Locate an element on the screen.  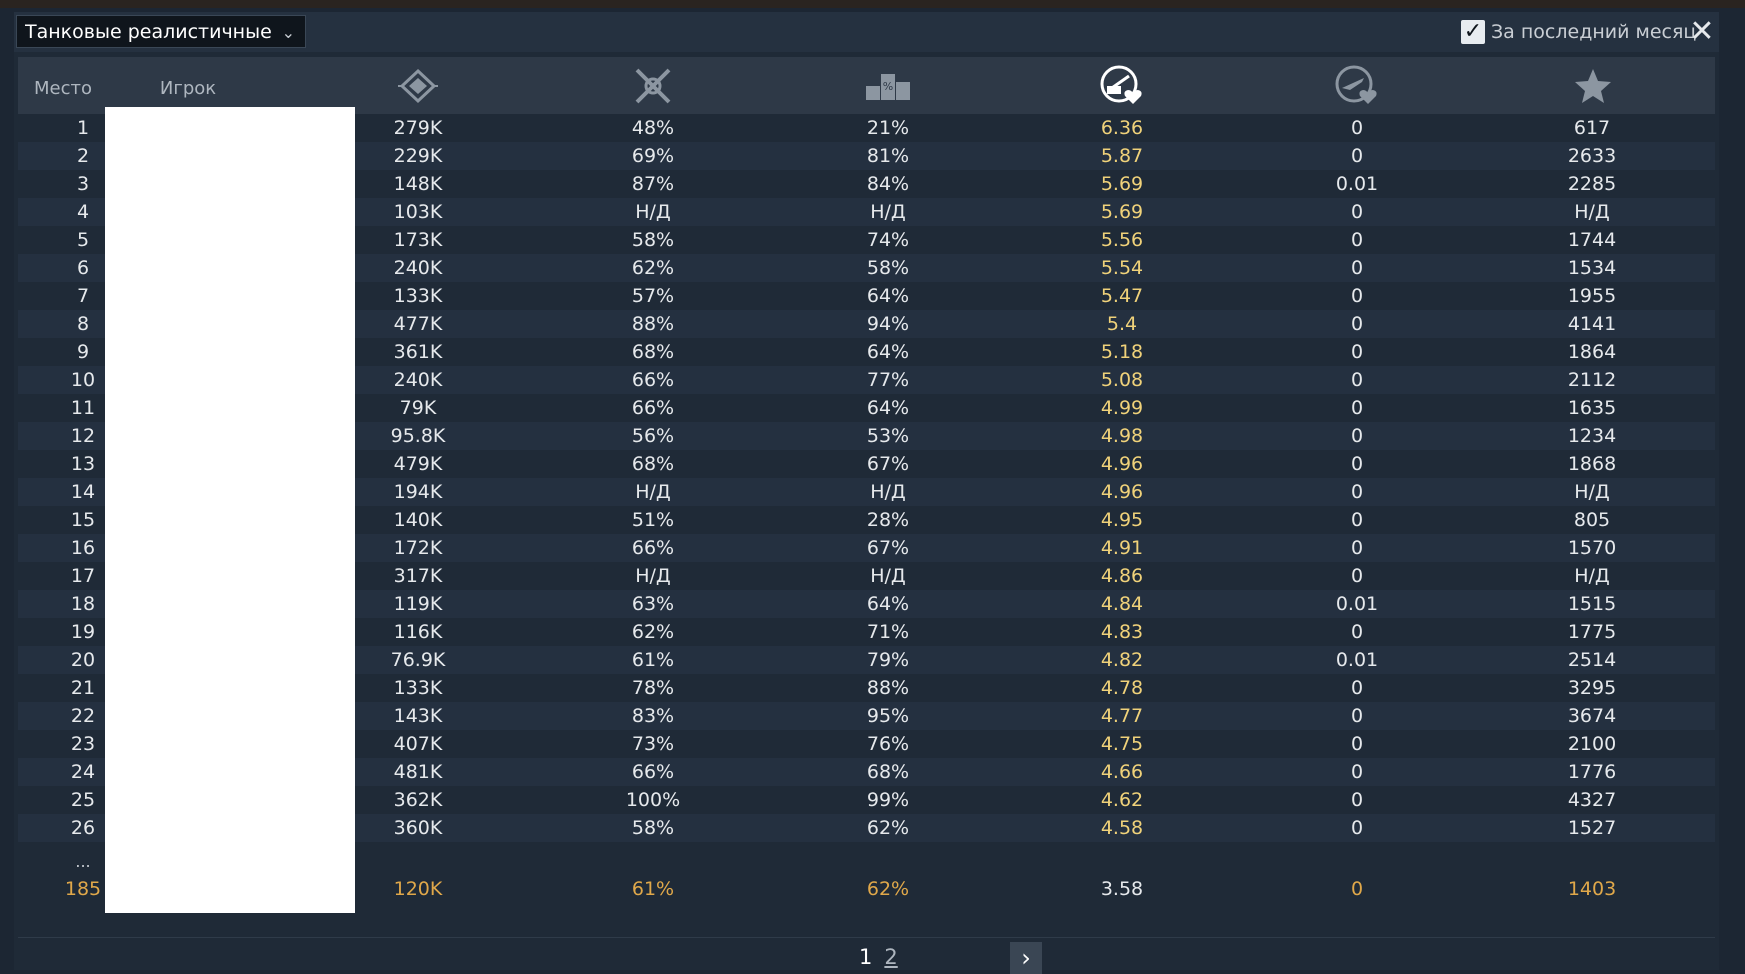
cell-rank: 5 is located at coordinates (83, 240).